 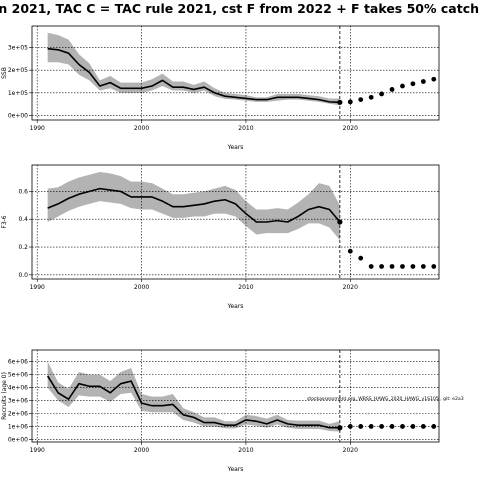 I want to click on y-tick-label: 6e+06, so click(x=18, y=362).